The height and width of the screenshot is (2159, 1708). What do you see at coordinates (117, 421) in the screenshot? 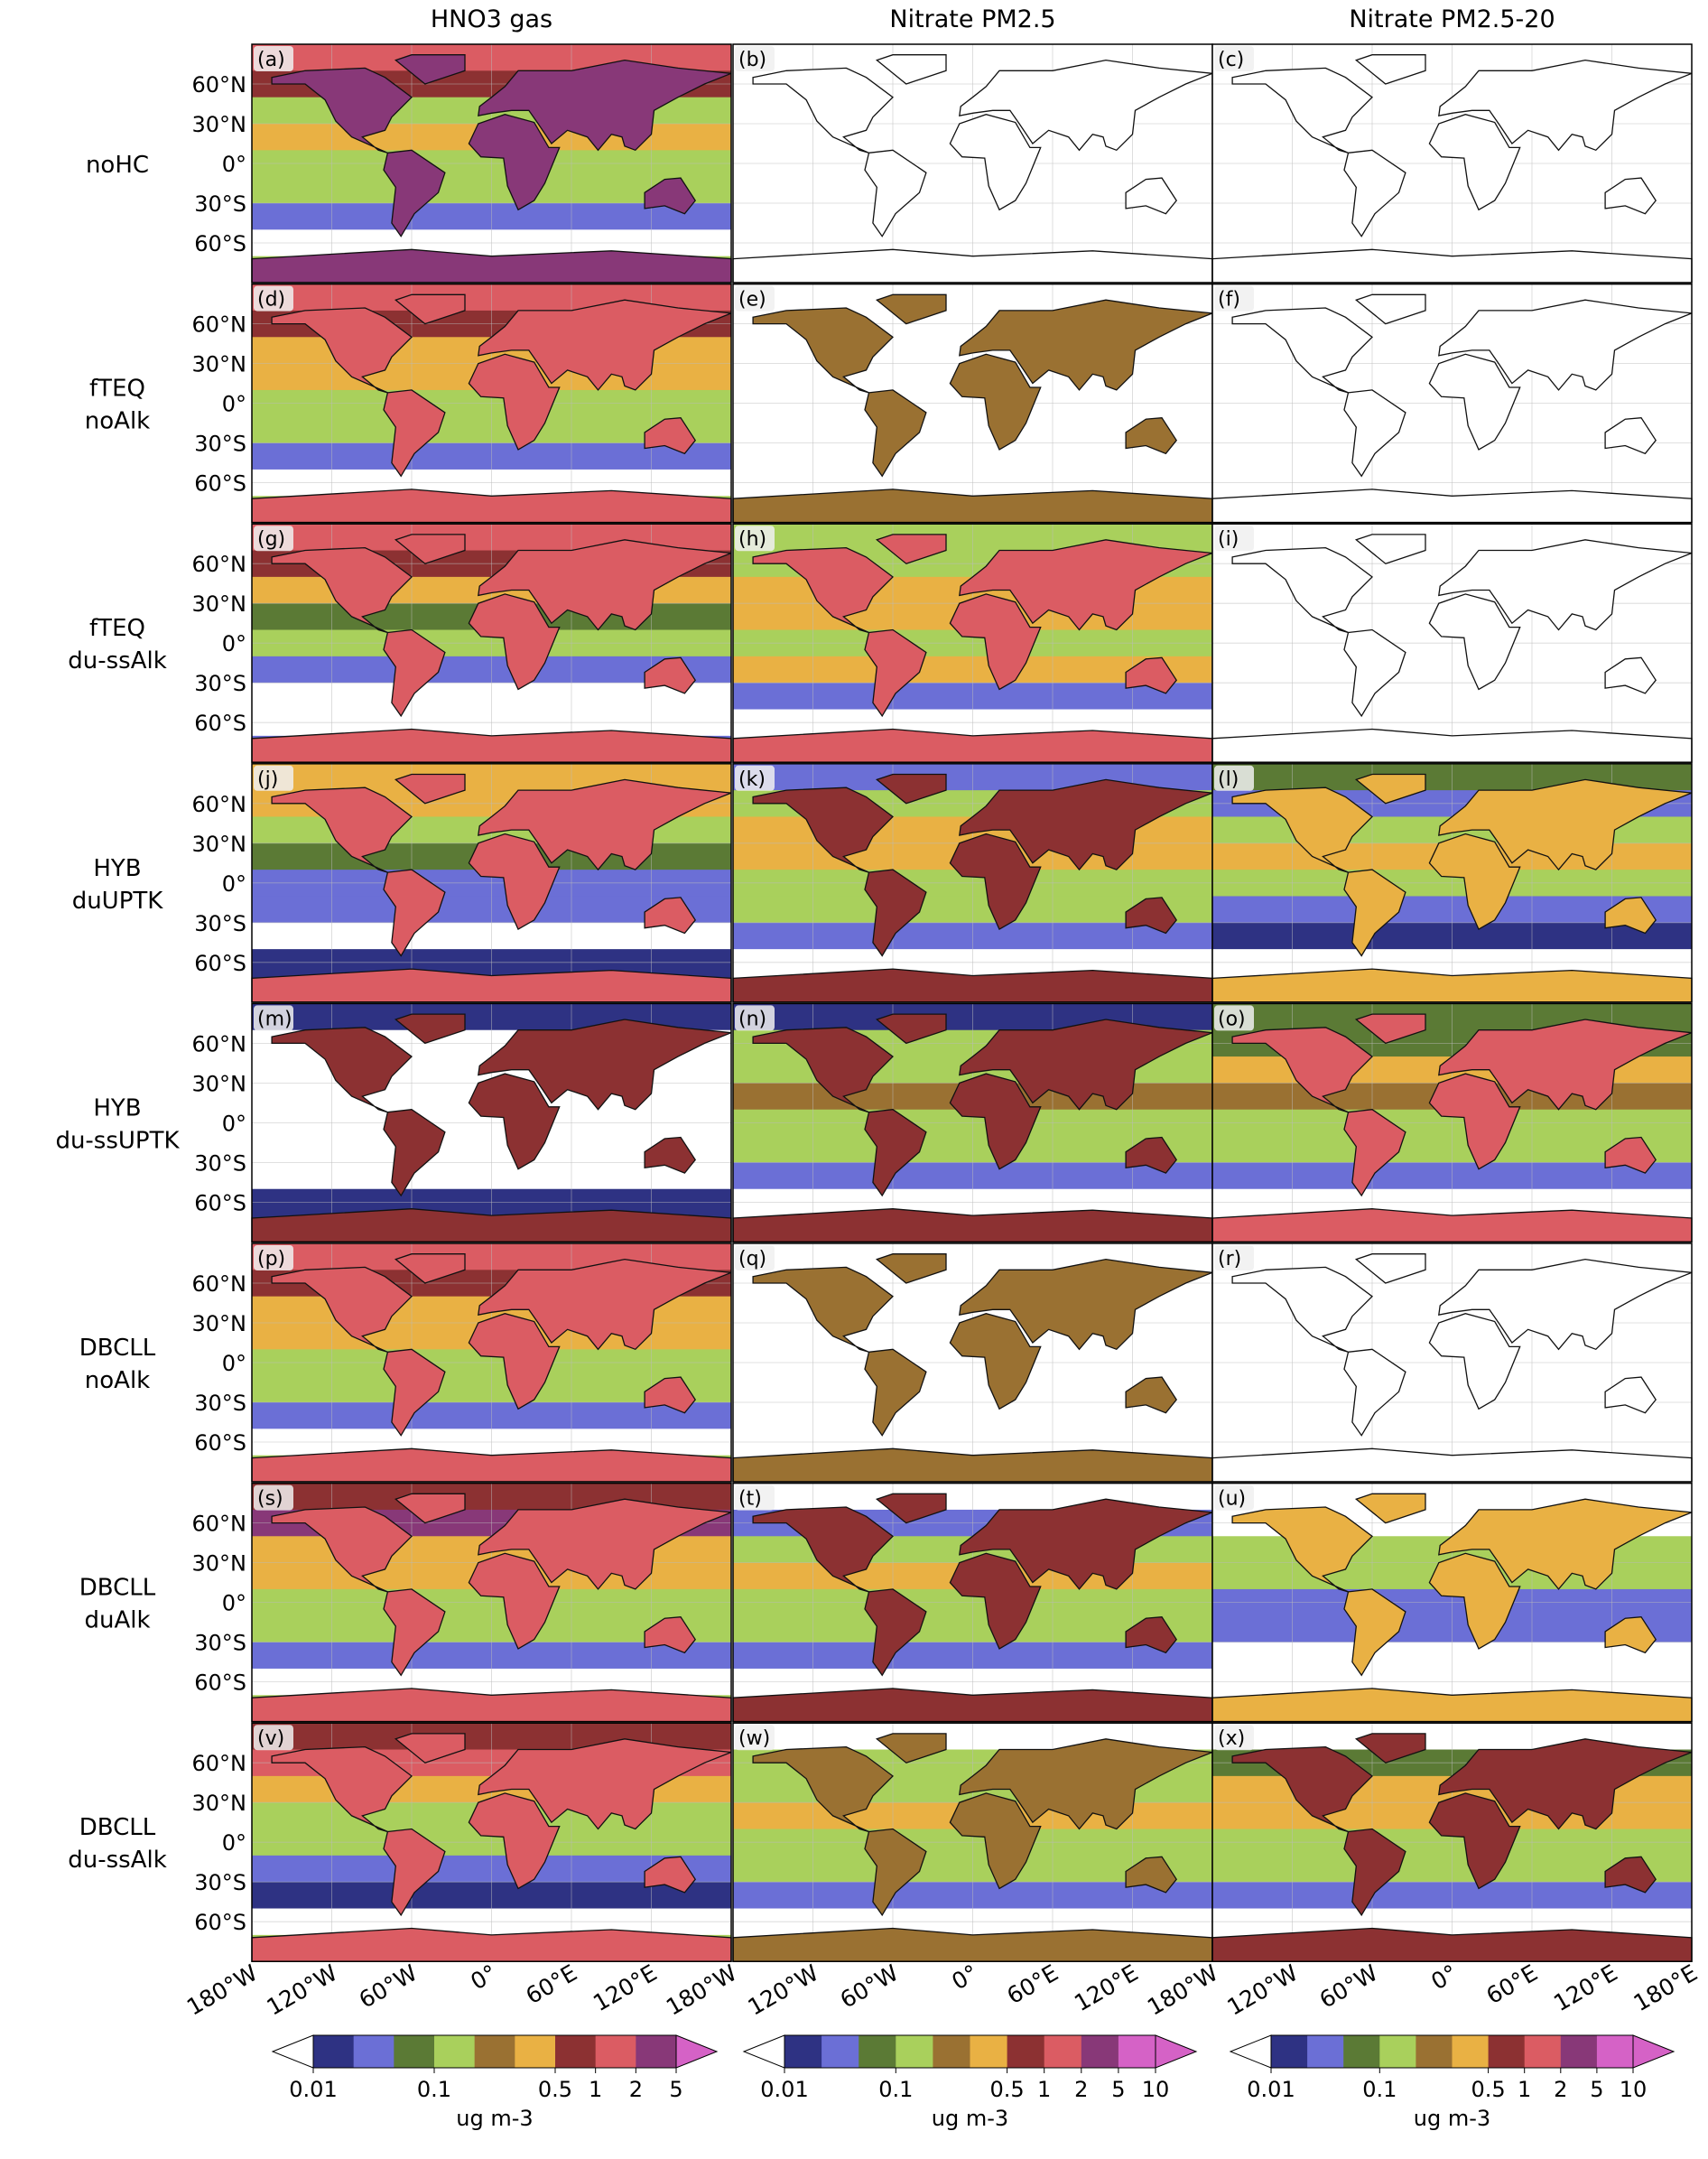
I see `row-label: noAlk` at bounding box center [117, 421].